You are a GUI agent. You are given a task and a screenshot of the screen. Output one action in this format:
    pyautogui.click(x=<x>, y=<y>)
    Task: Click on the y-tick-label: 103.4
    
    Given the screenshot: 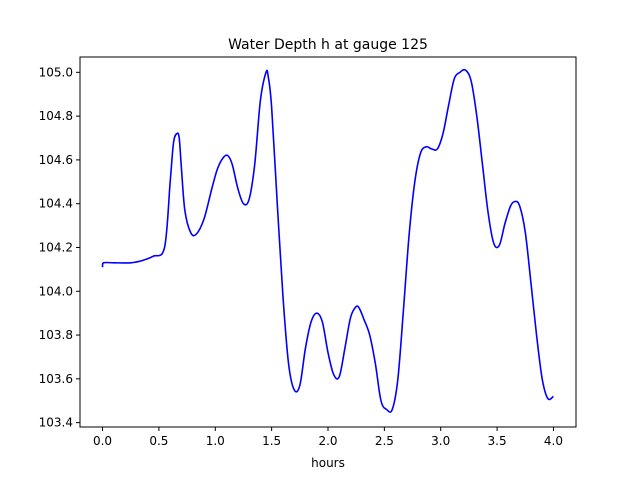 What is the action you would take?
    pyautogui.click(x=56, y=423)
    